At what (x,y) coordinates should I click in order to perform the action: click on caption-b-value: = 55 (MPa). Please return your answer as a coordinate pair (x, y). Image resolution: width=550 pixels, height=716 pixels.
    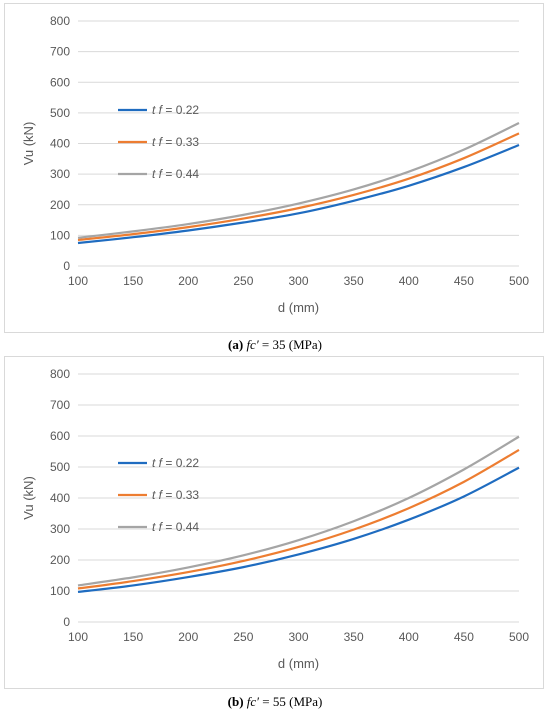
    Looking at the image, I should click on (291, 701).